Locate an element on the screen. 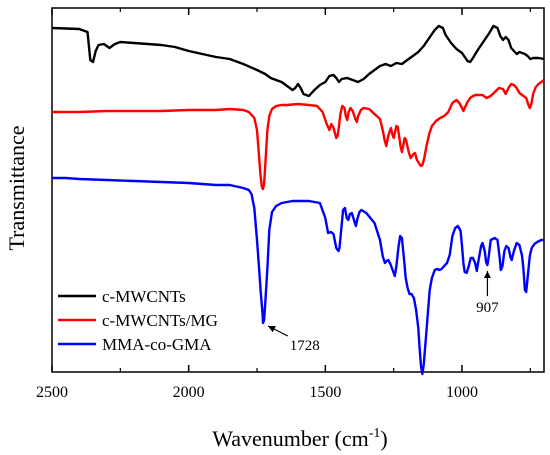 The image size is (550, 455). legend-label: c-MWCNTs/MG is located at coordinates (160, 320).